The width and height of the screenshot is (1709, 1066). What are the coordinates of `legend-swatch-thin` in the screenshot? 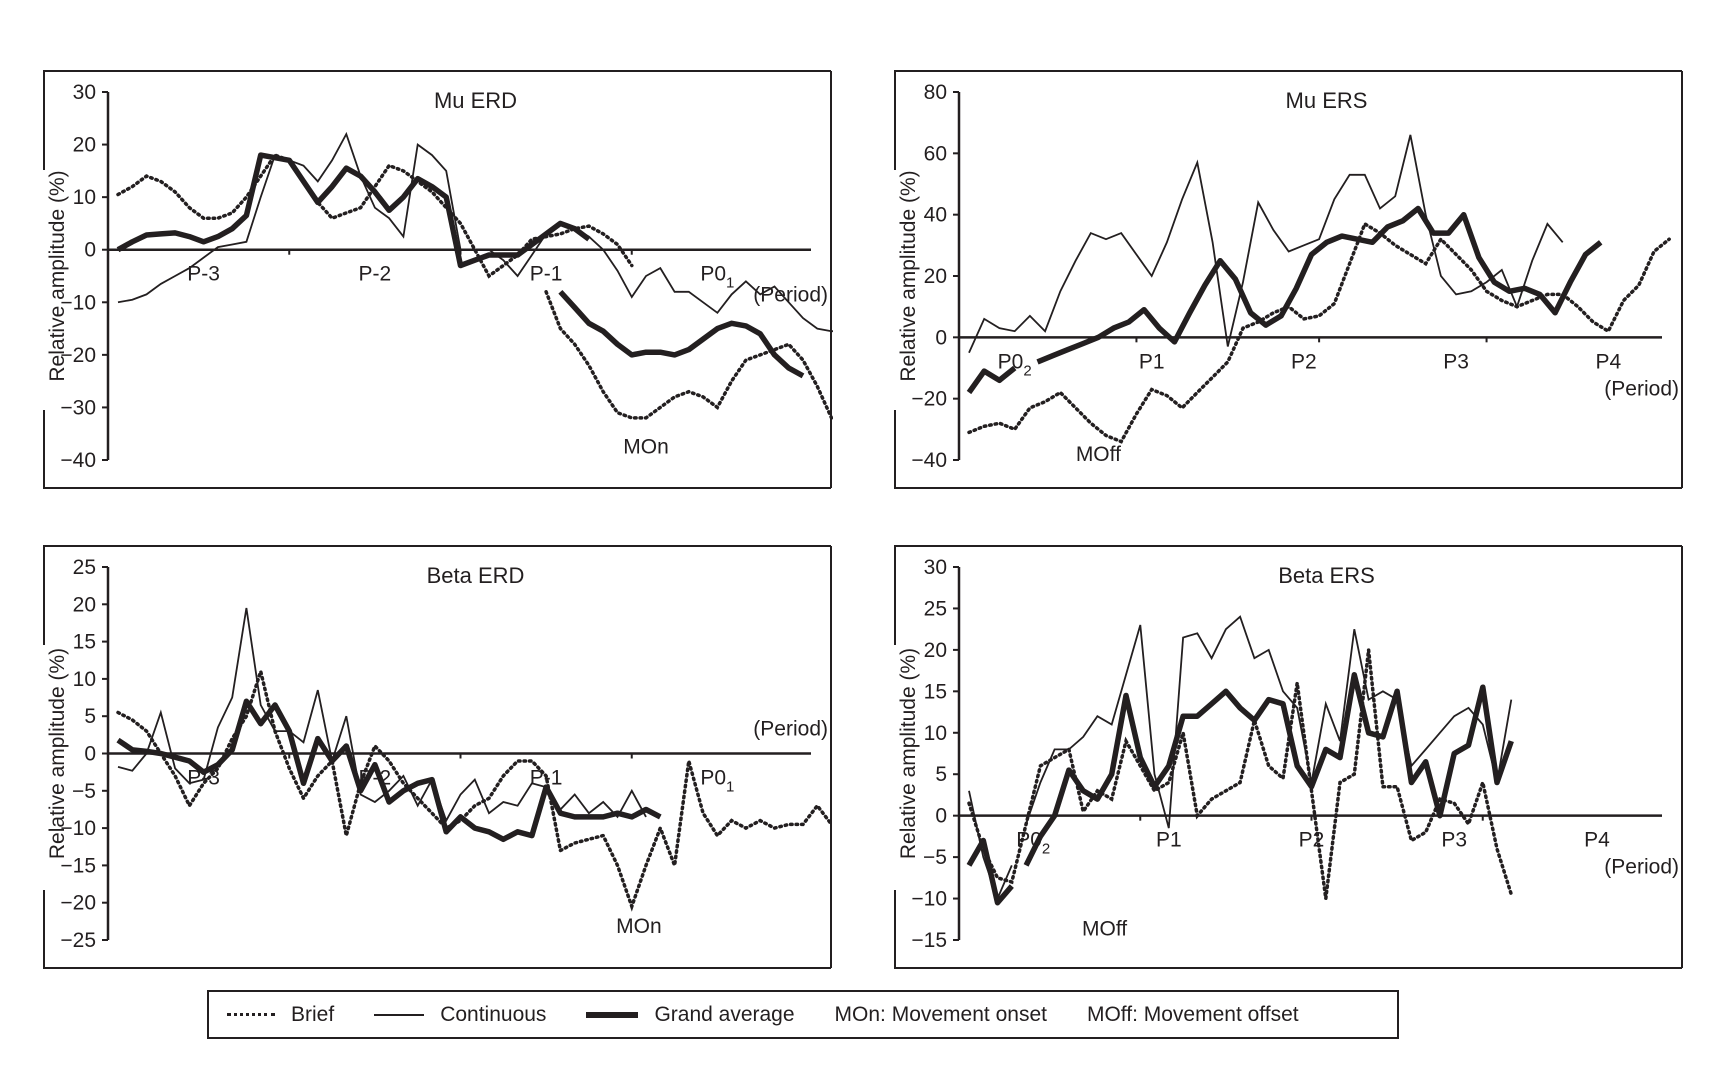 It's located at (399, 1014).